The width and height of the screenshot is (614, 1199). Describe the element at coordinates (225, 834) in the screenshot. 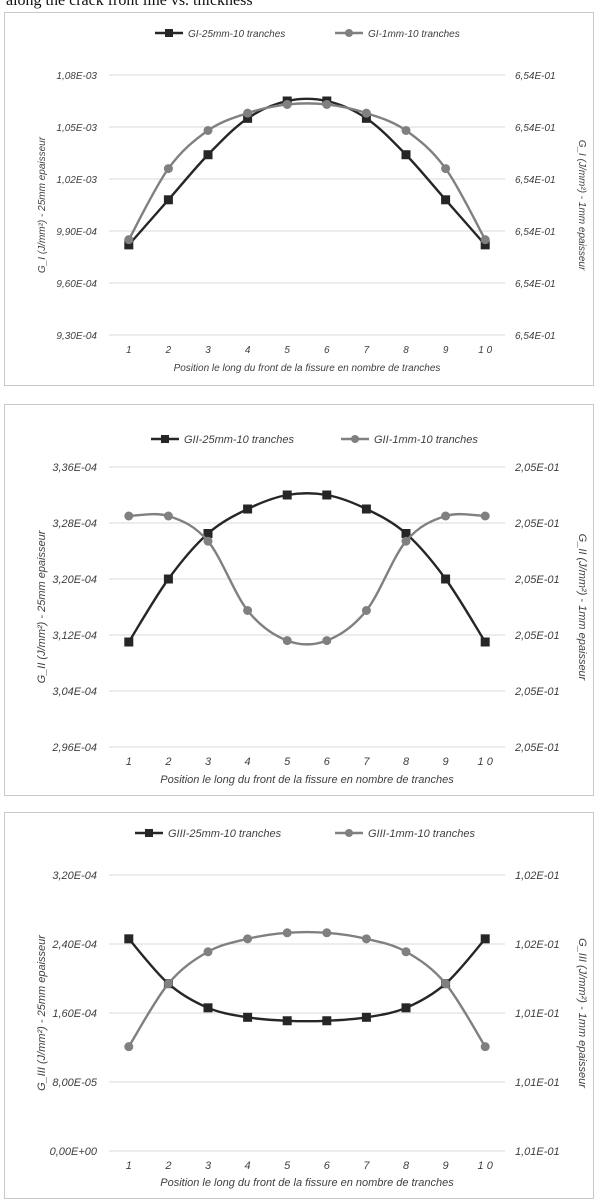

I see `legend-label: GIII-25mm-10 tranches` at that location.